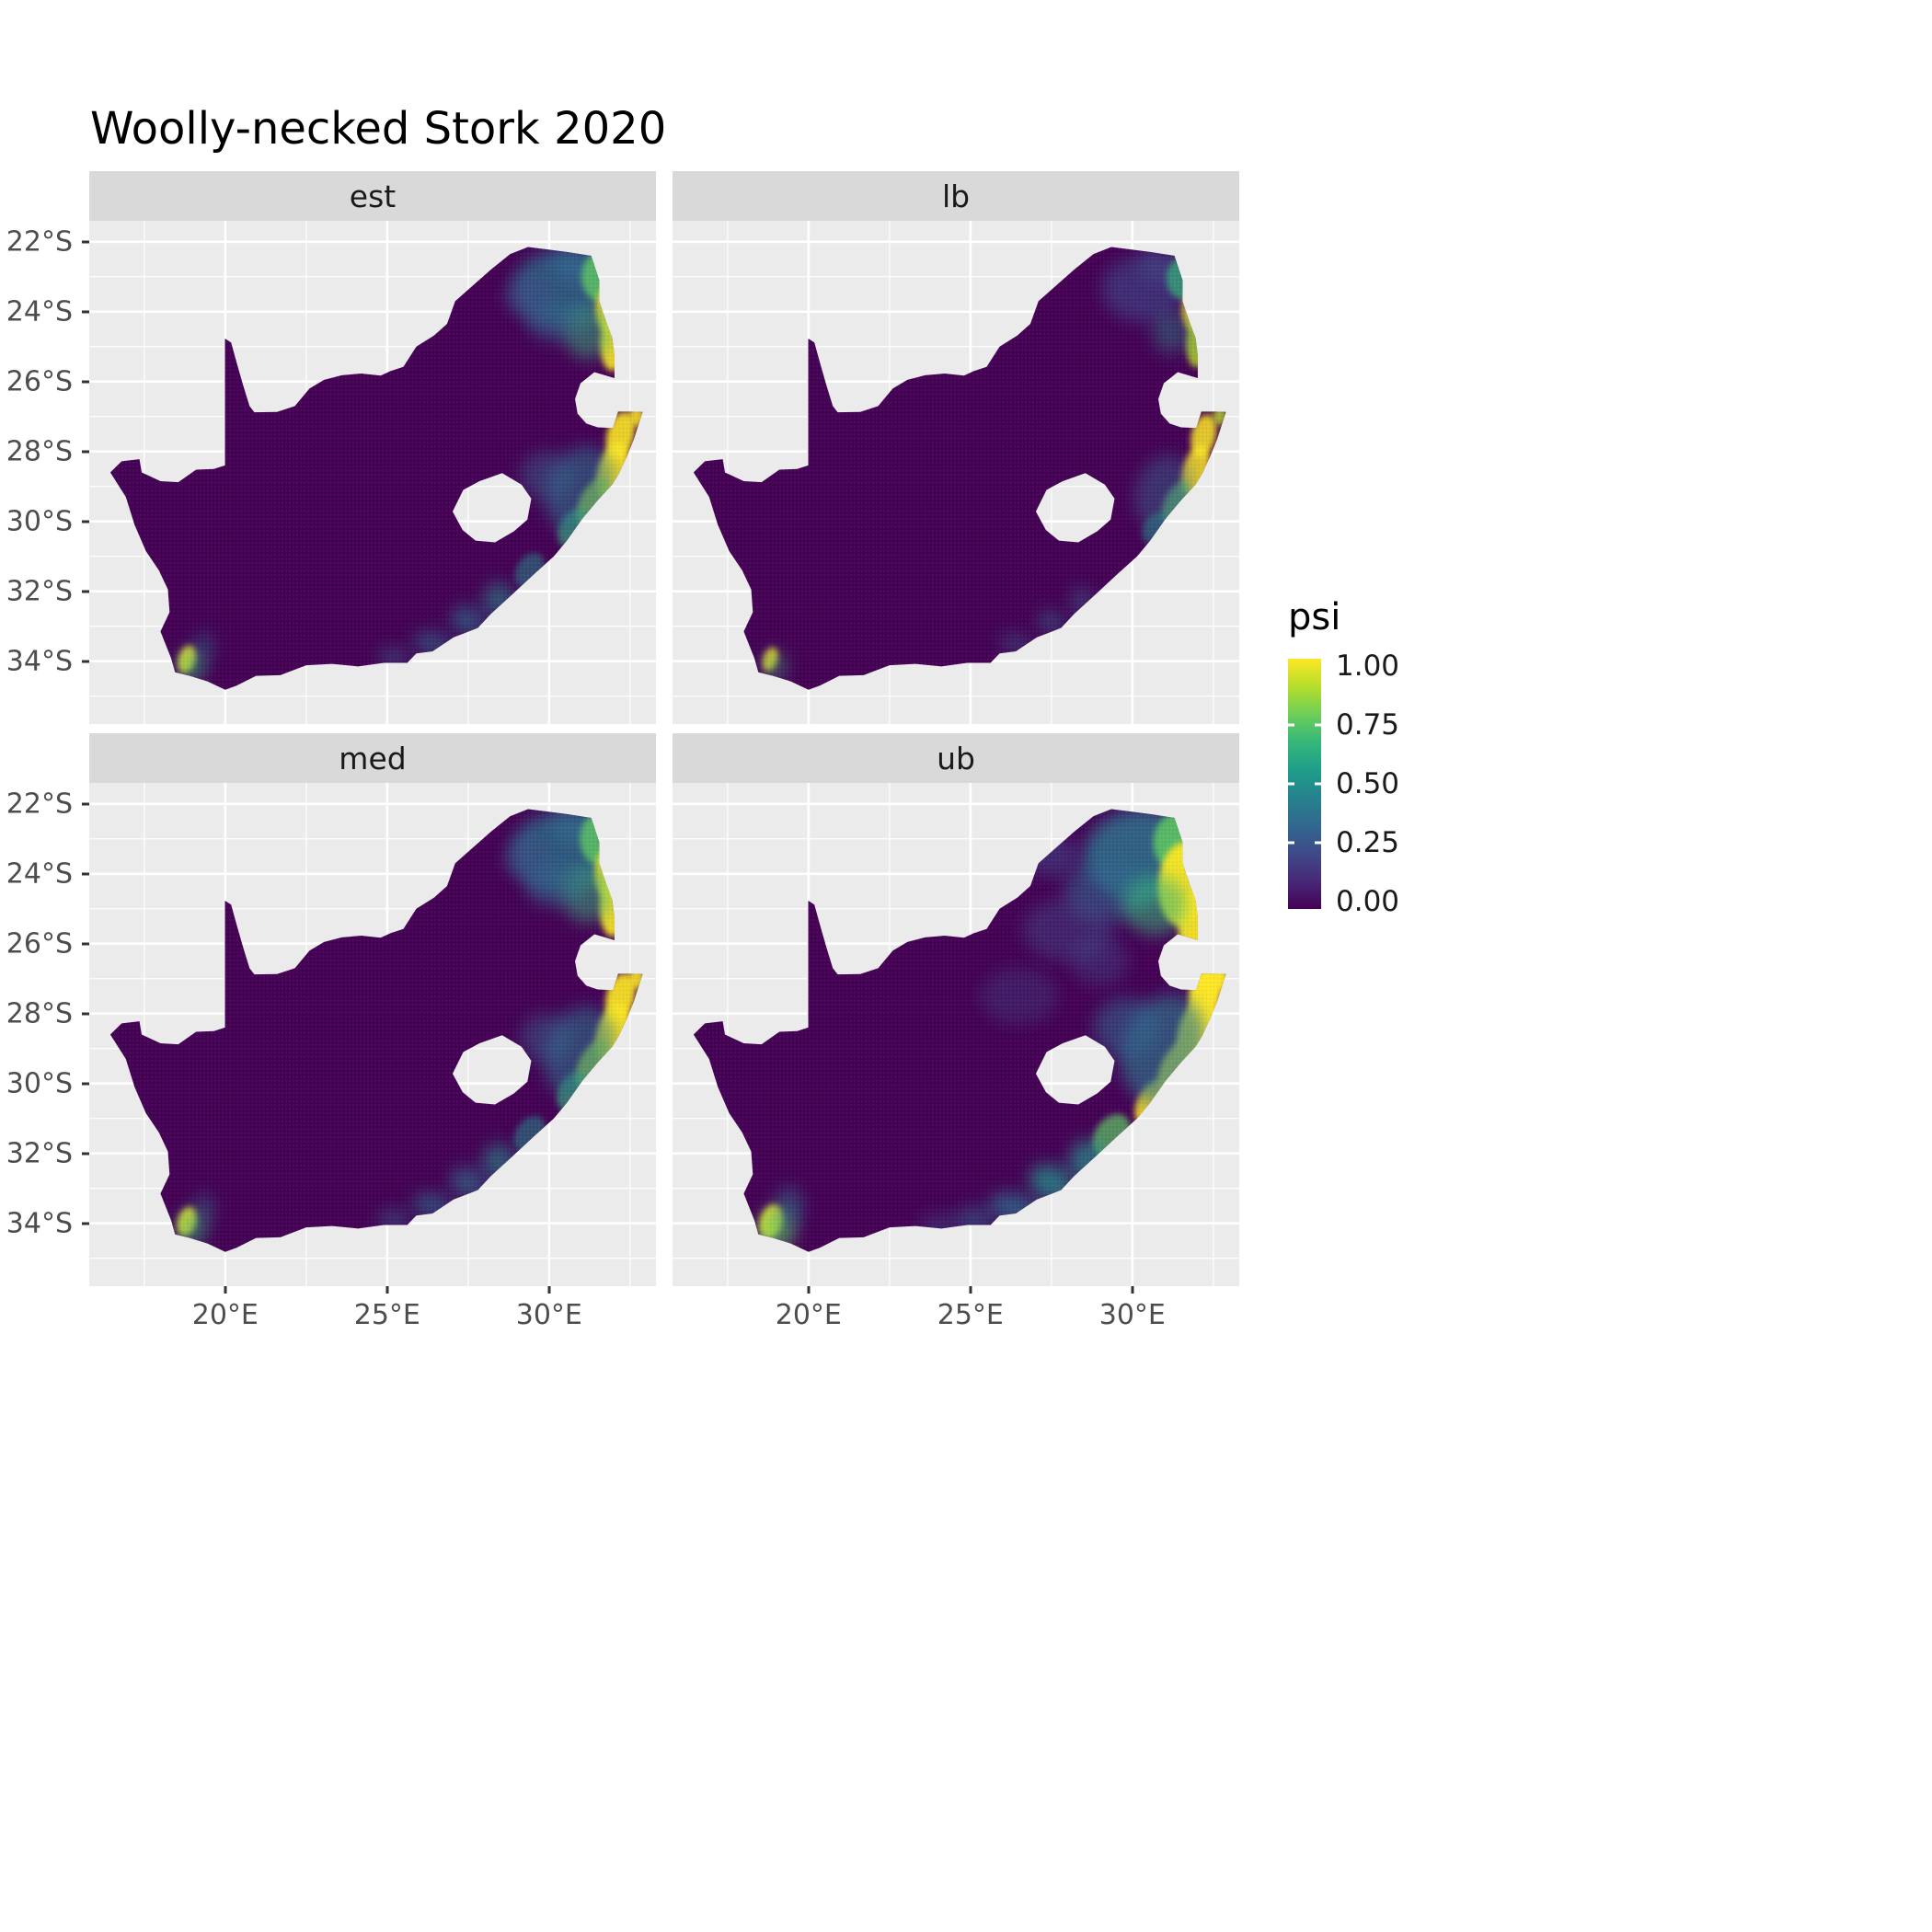 The height and width of the screenshot is (1932, 1932). I want to click on y-axis-bottom-row: 22°S 24°S 26°S 28°S 30°S 32°S 34°S, so click(44, 1034).